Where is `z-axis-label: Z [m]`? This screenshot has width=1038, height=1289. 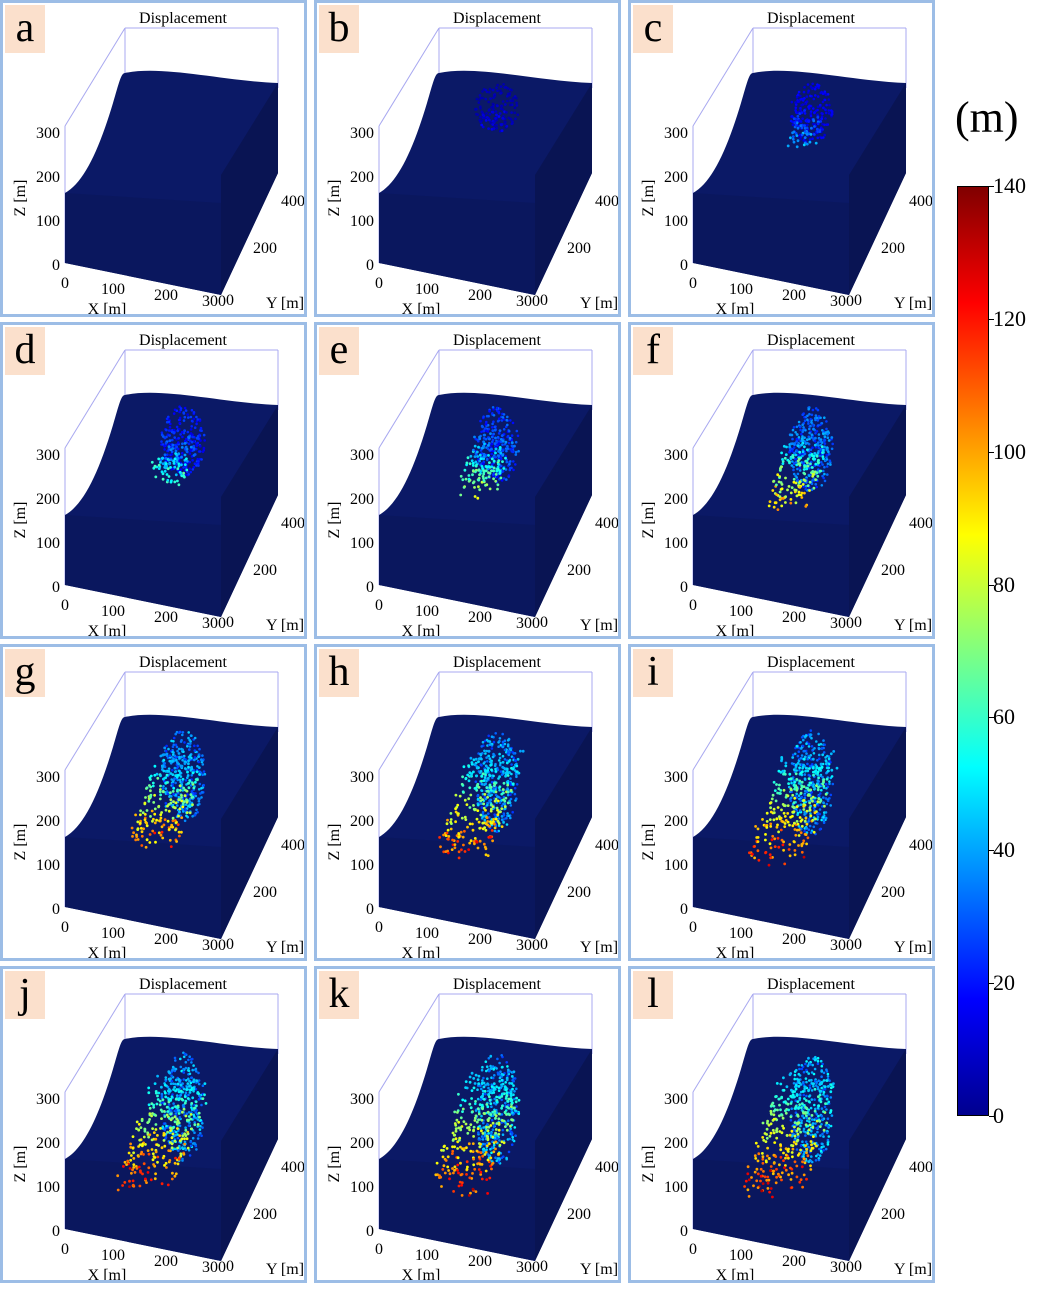 z-axis-label: Z [m] is located at coordinates (648, 842).